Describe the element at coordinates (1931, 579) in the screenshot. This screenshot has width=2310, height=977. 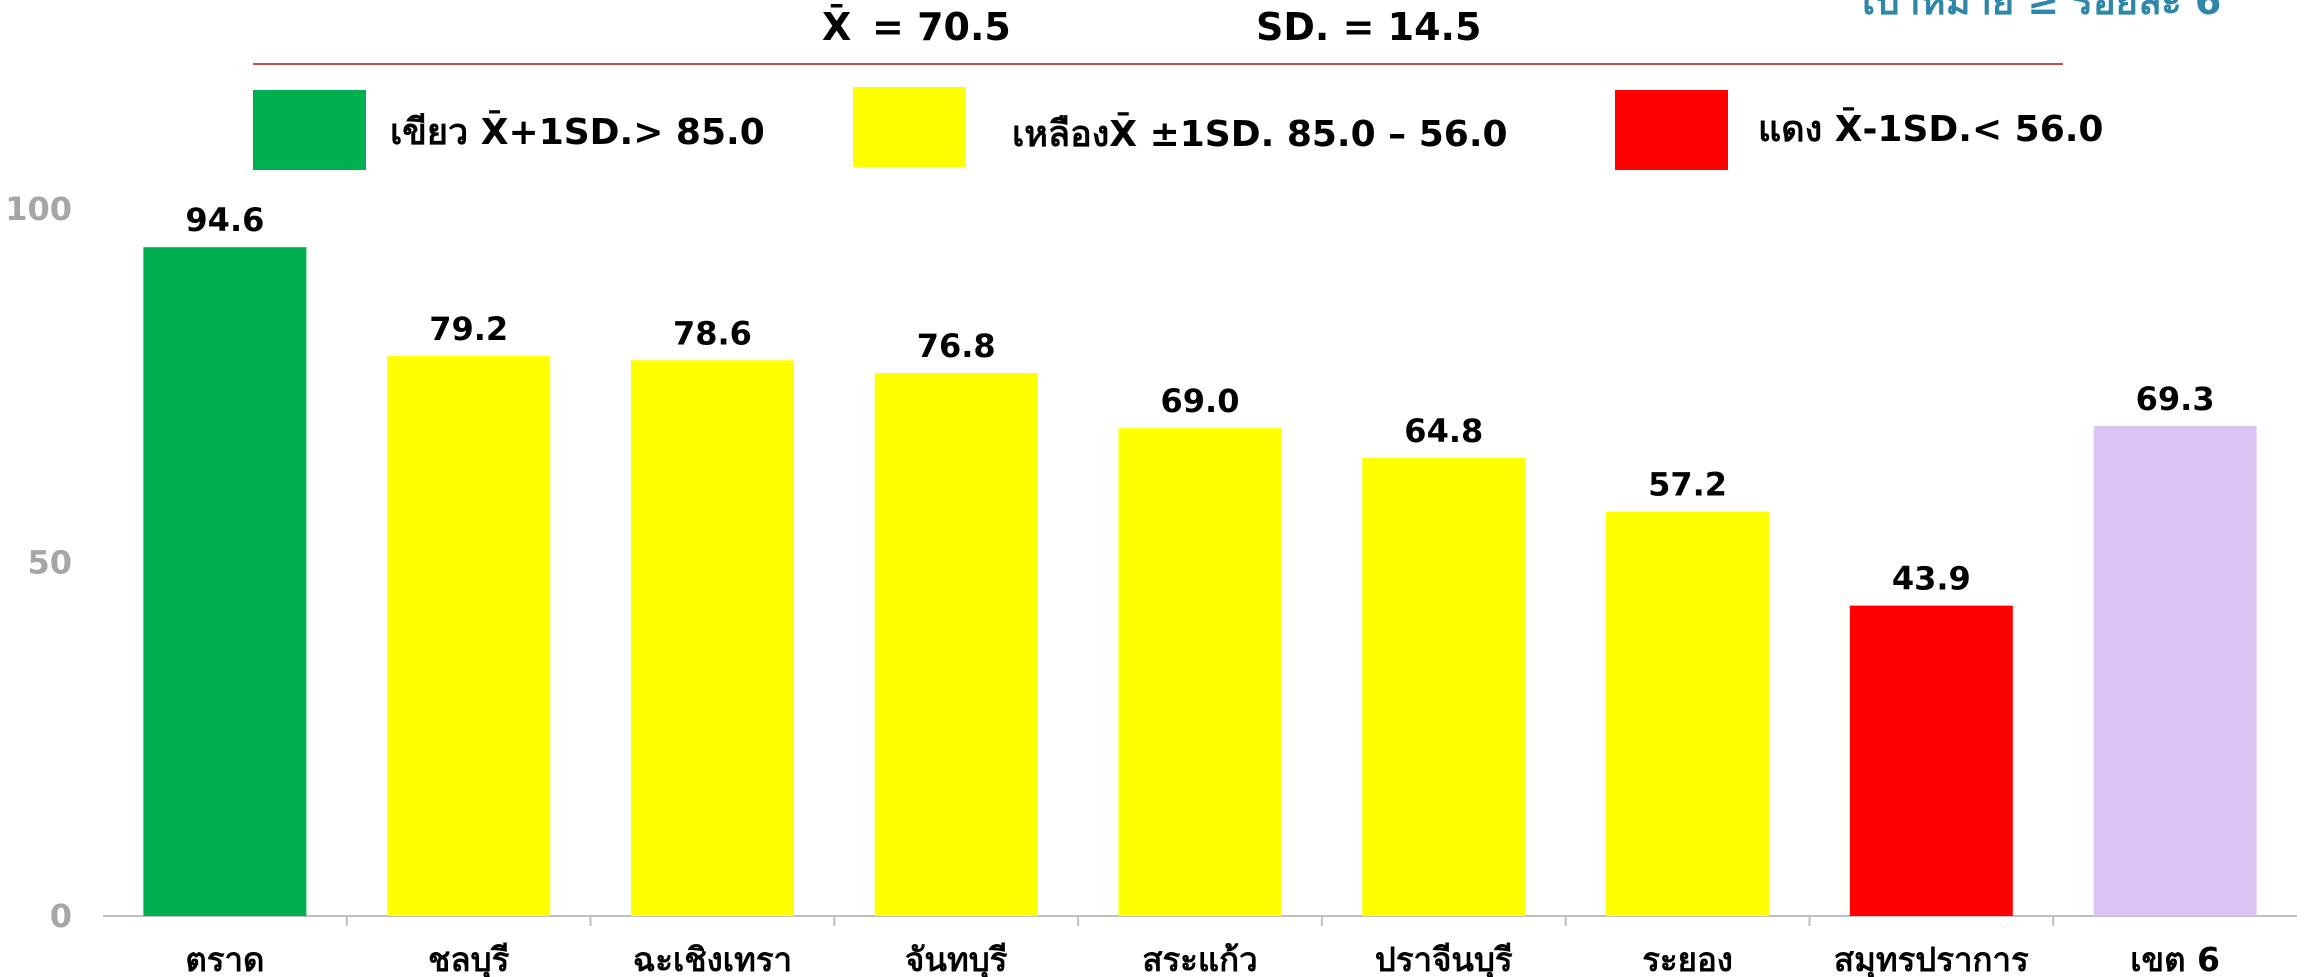
I see `data-label: 43.9` at that location.